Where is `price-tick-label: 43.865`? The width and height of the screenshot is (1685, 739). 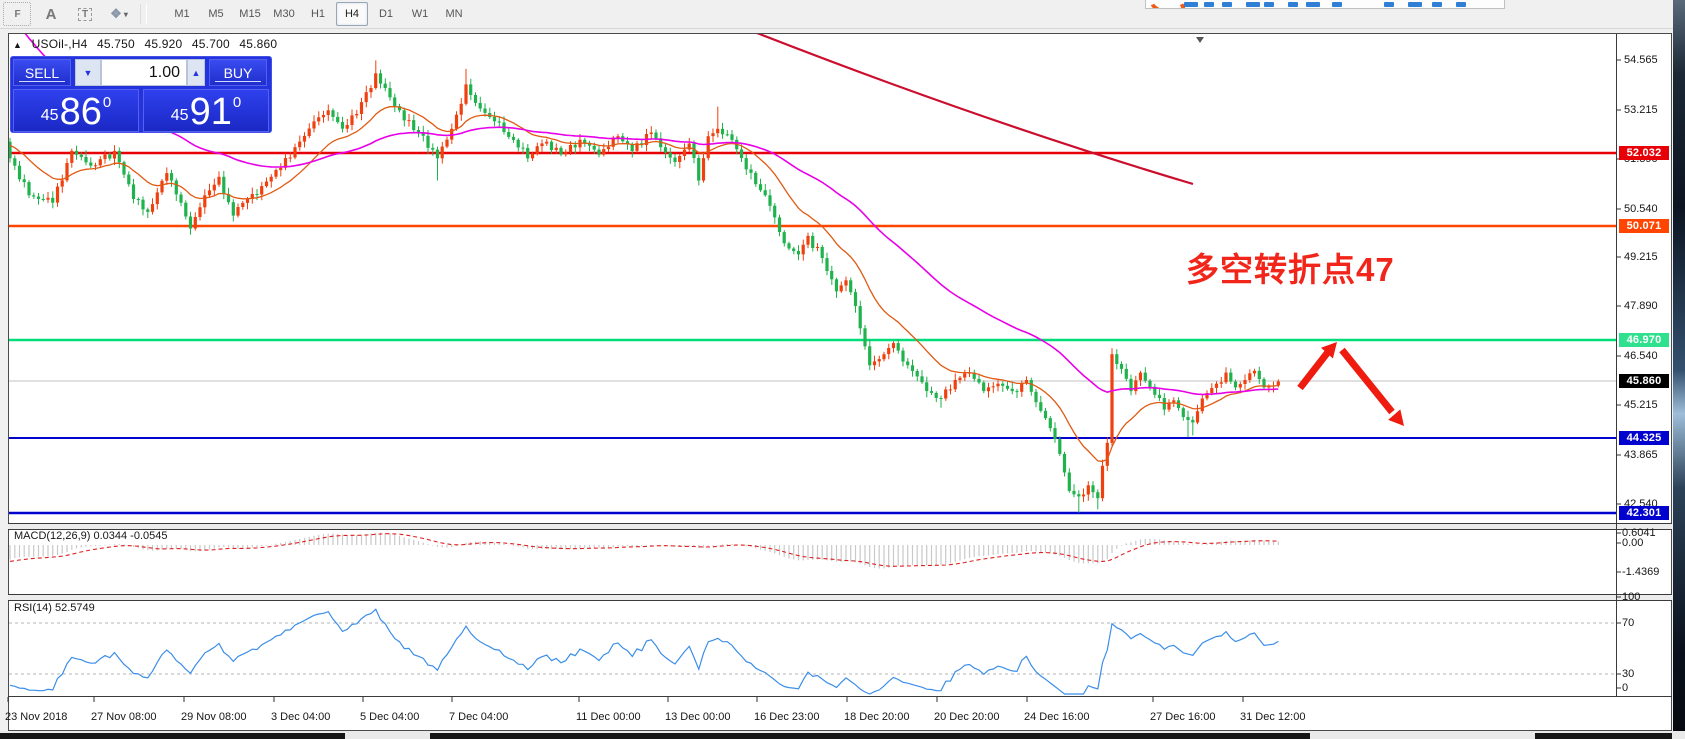
price-tick-label: 43.865 is located at coordinates (1641, 455).